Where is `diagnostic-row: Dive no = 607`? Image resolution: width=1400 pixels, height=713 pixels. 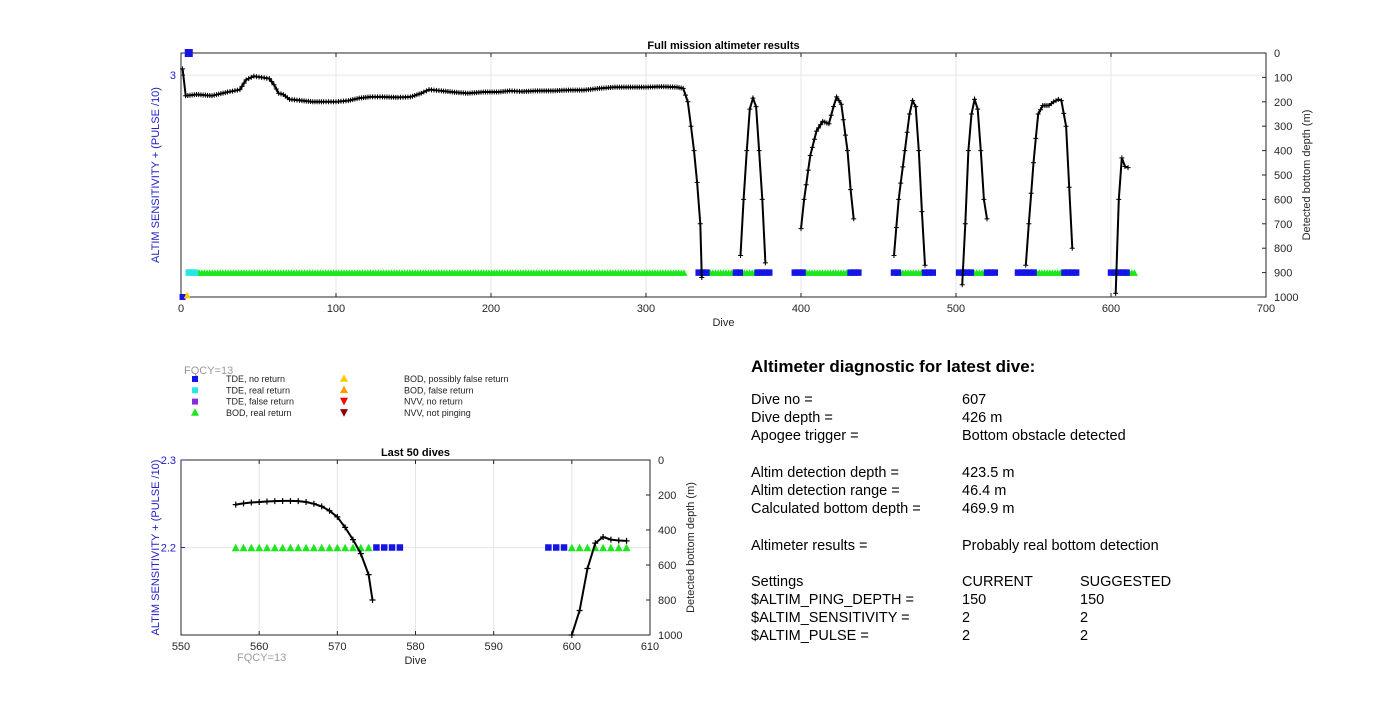 diagnostic-row: Dive no = 607 is located at coordinates (893, 400).